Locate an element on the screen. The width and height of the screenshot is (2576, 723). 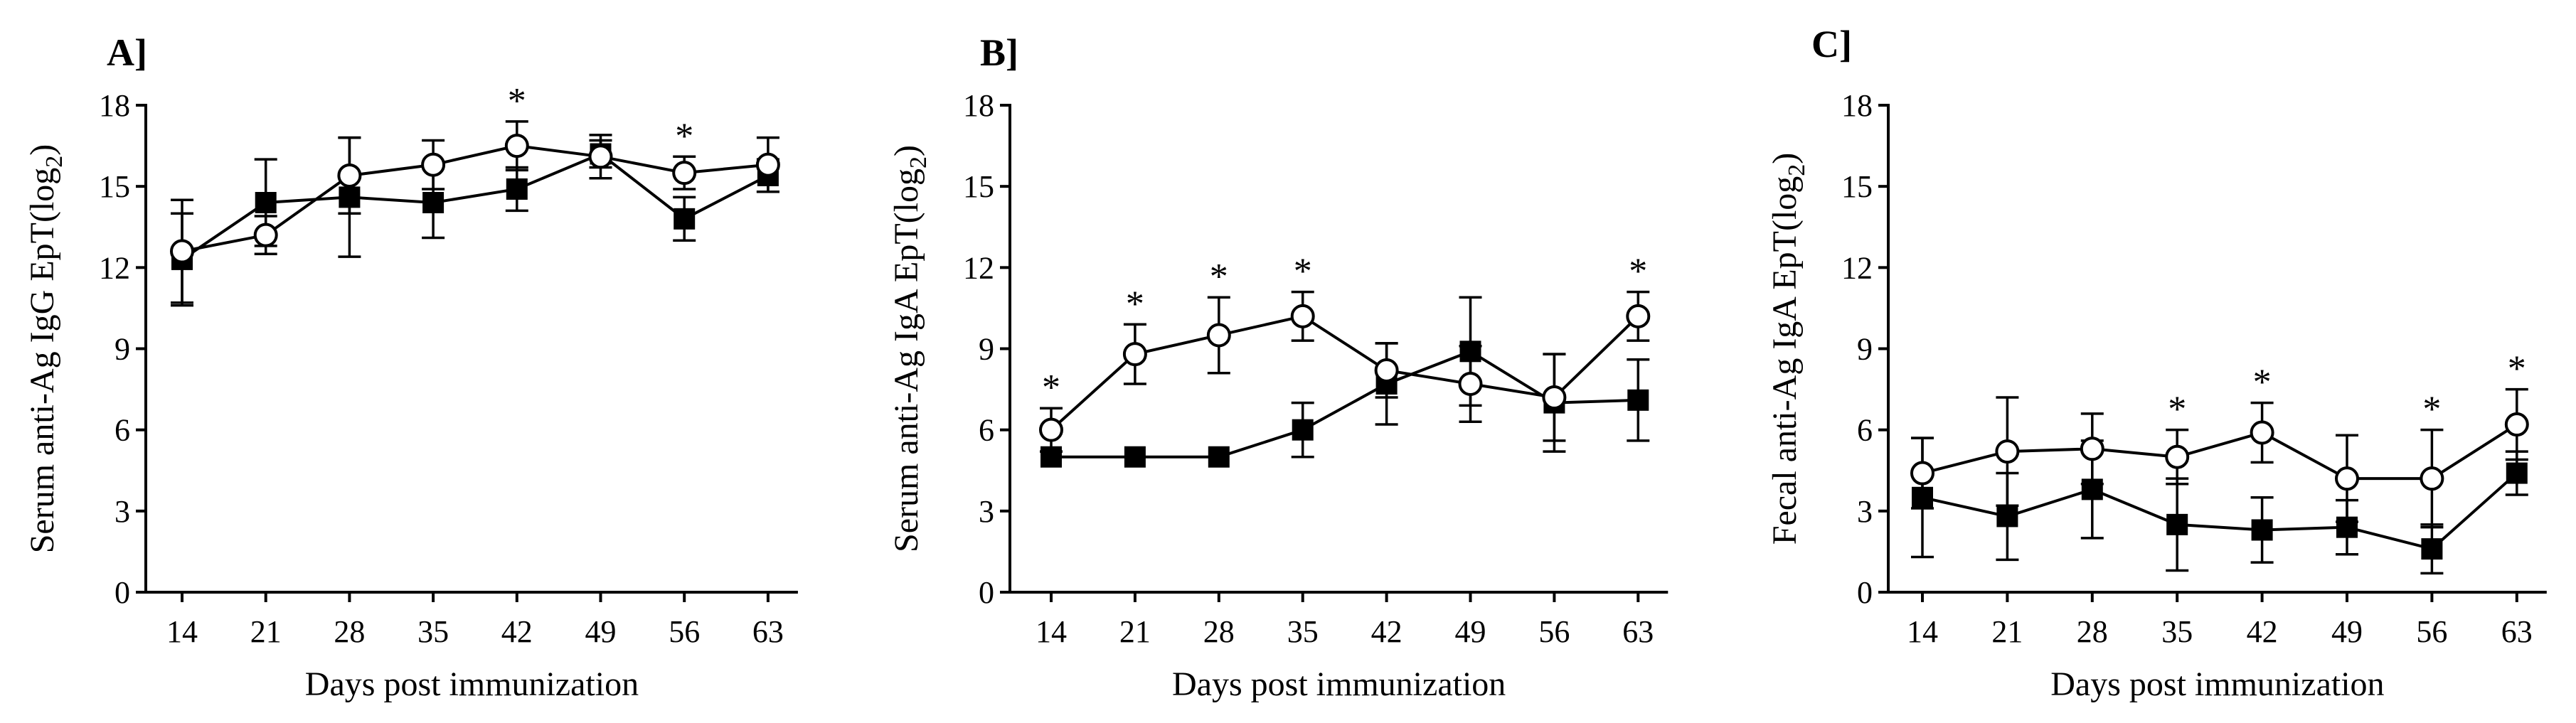
panel-label: A] is located at coordinates (127, 52).